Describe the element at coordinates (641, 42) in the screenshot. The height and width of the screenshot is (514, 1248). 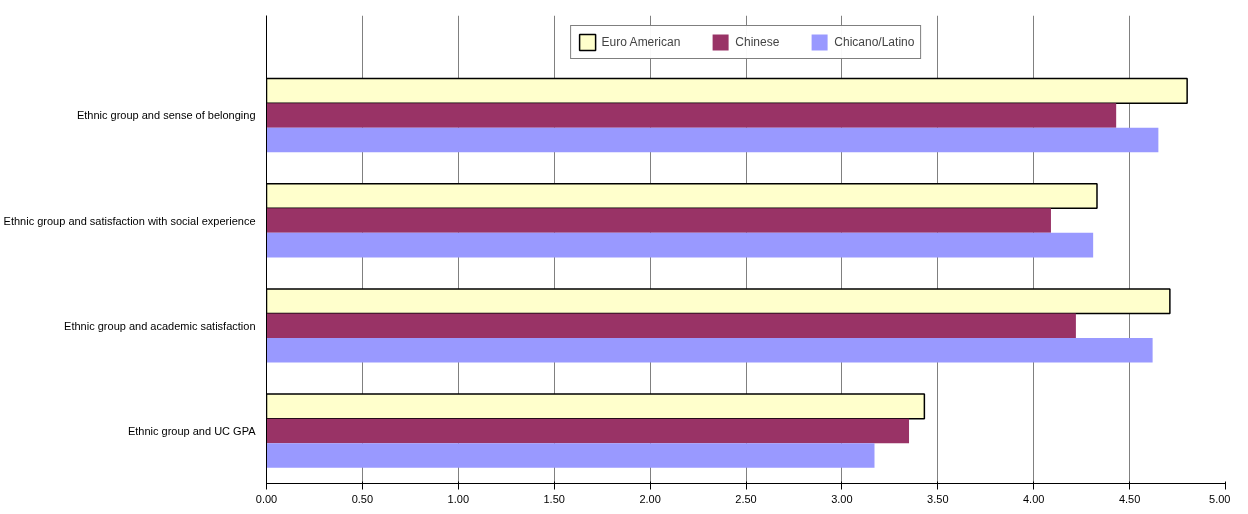
I see `legend-label: Euro American` at that location.